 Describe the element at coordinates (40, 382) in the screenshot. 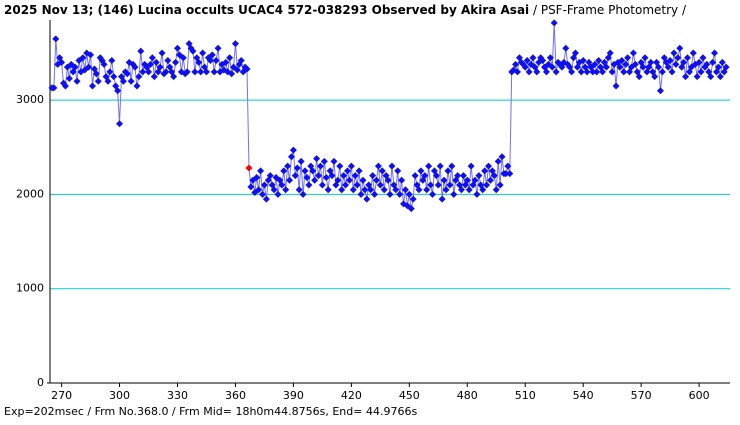

I see `y-tick-label: 0` at that location.